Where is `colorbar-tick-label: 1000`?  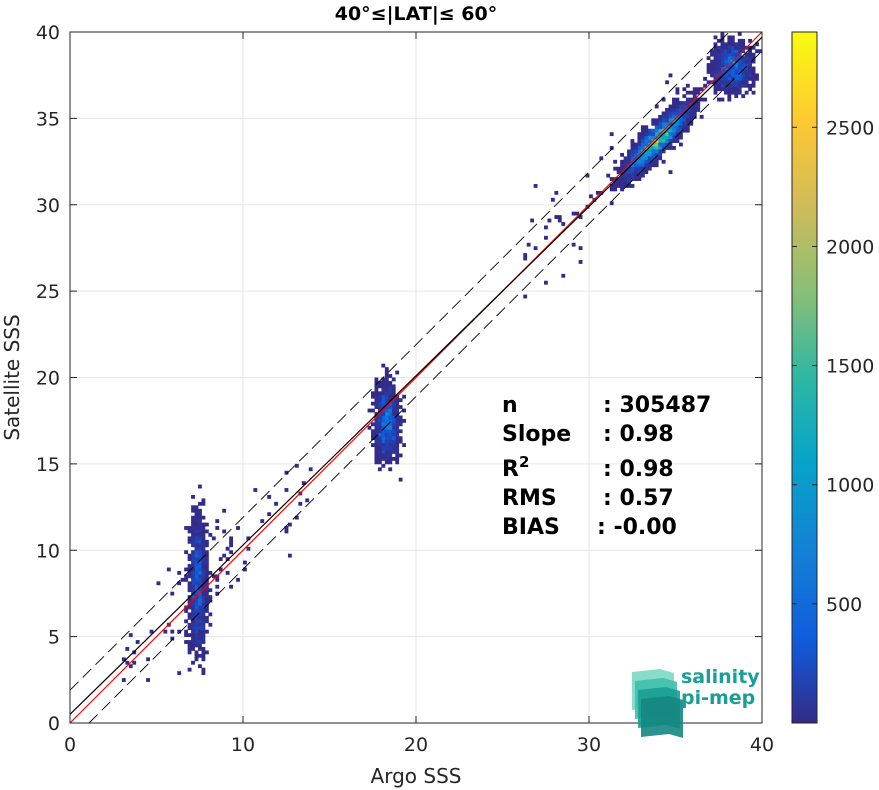 colorbar-tick-label: 1000 is located at coordinates (850, 486).